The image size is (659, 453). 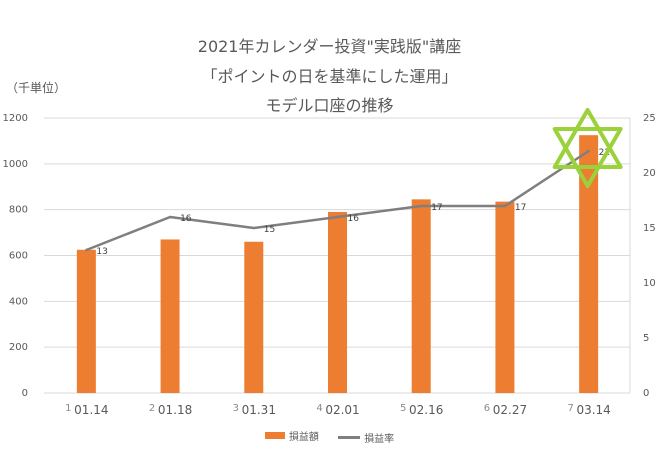 What do you see at coordinates (18, 256) in the screenshot?
I see `y-left-tick-label: 600` at bounding box center [18, 256].